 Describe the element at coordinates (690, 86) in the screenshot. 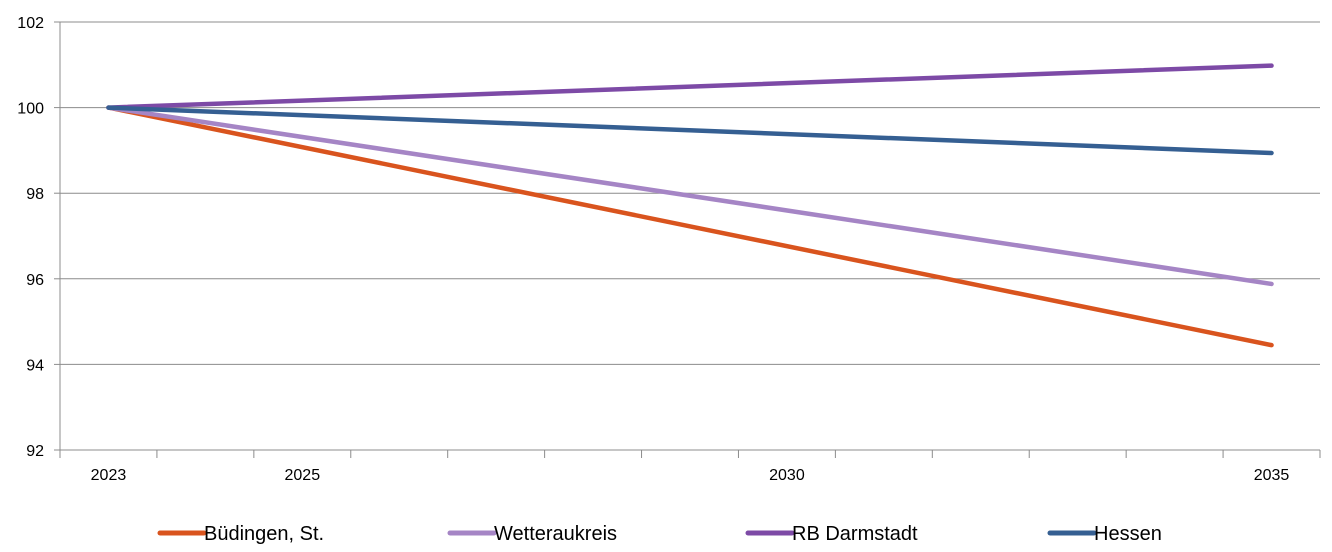

I see `series-line-rb-darmstadt` at that location.